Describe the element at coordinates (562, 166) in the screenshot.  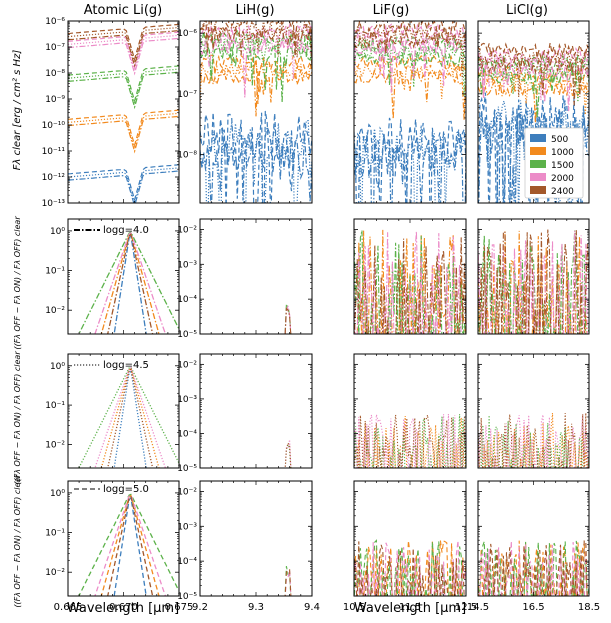
I see `legend-label-1500: 1500` at that location.